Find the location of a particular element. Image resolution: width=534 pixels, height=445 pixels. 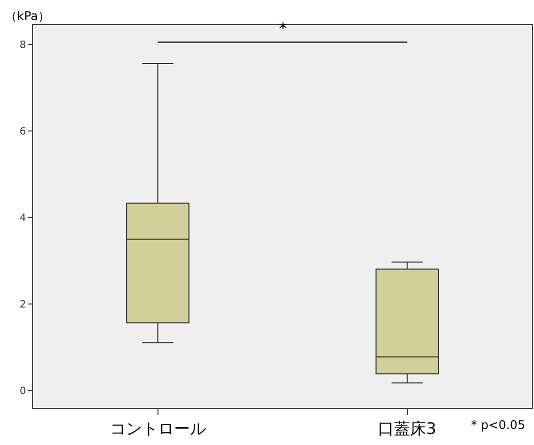

y-tick-label: 2 is located at coordinates (23, 305).